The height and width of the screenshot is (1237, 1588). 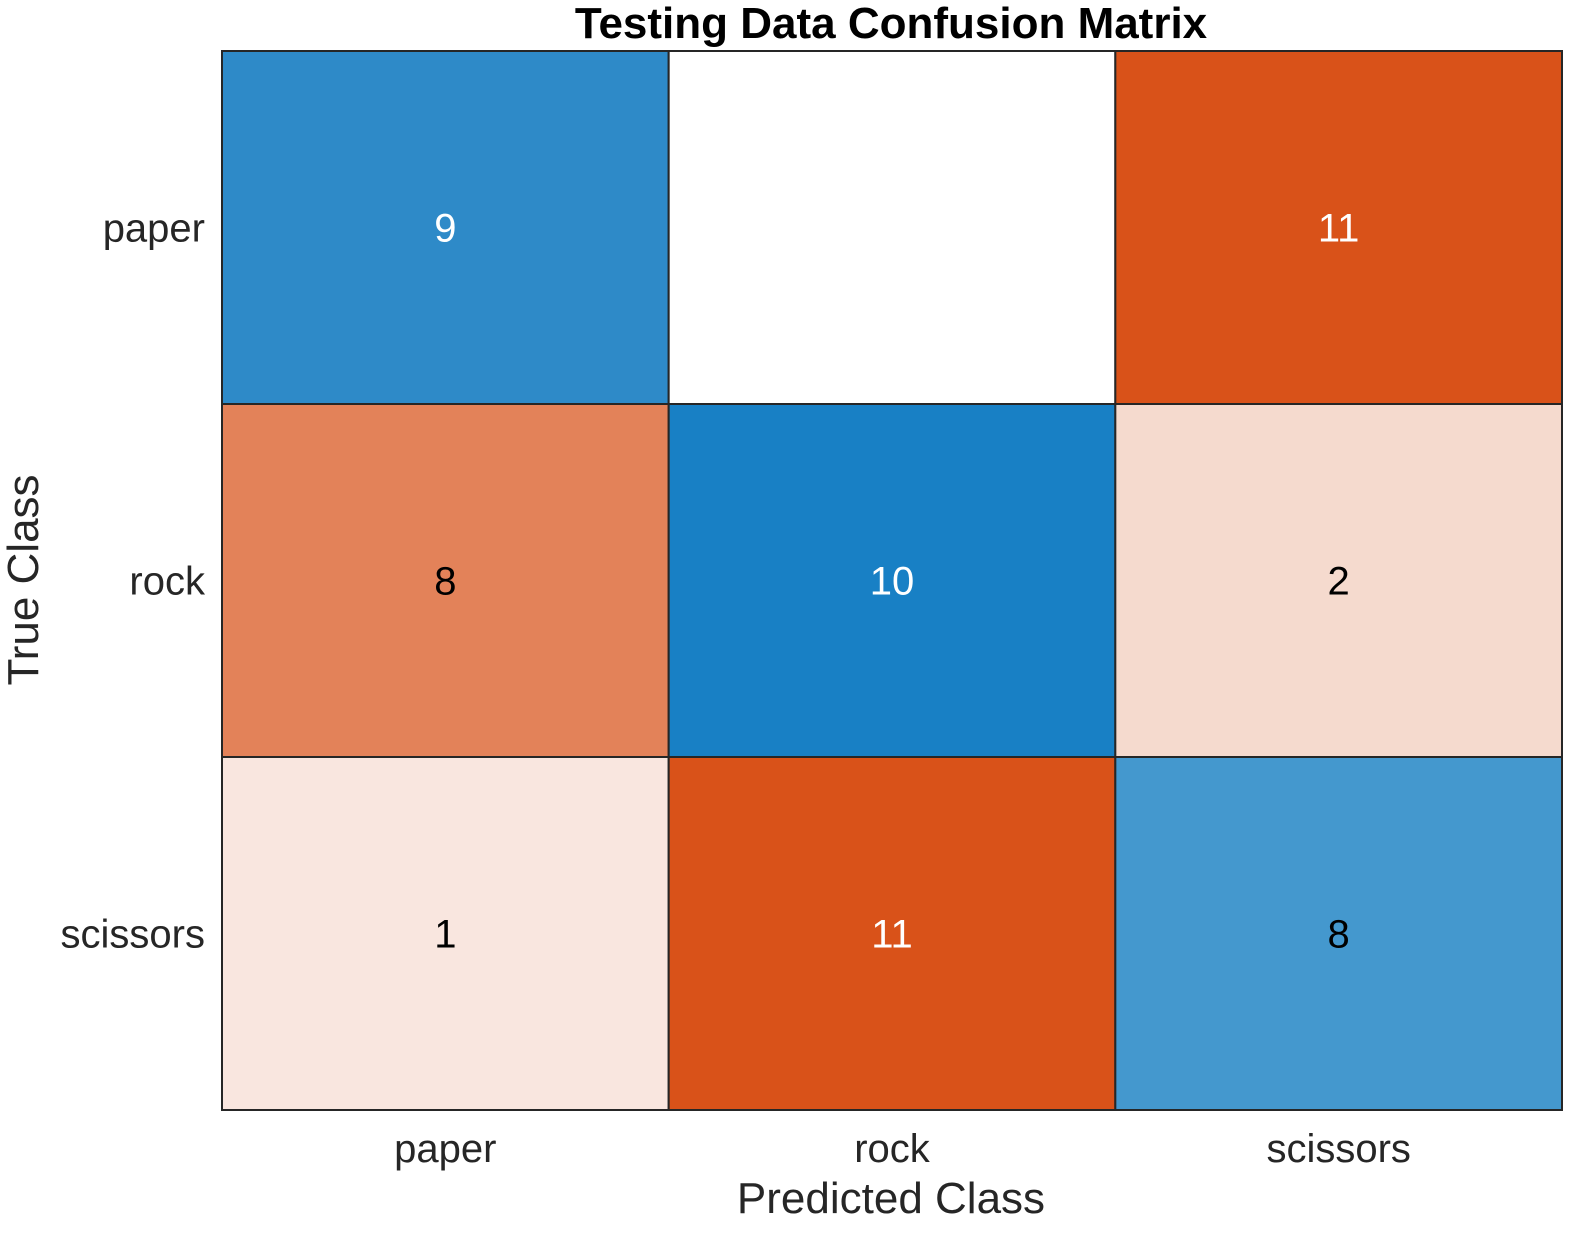 I want to click on x-tick-labels: paper rock scissors, so click(x=902, y=1149).